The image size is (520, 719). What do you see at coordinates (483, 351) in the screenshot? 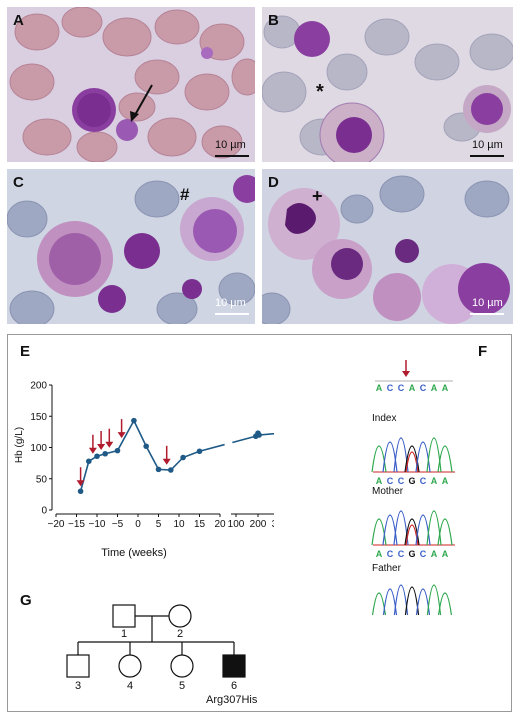
I see `panel-label-f: F` at bounding box center [483, 351].